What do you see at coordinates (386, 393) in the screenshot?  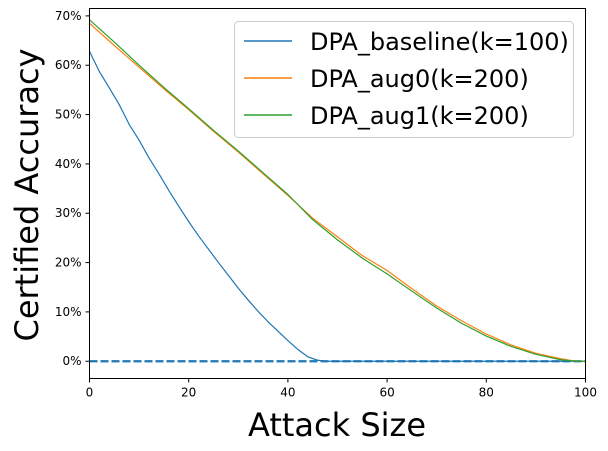 I see `x-tick-label: 60` at bounding box center [386, 393].